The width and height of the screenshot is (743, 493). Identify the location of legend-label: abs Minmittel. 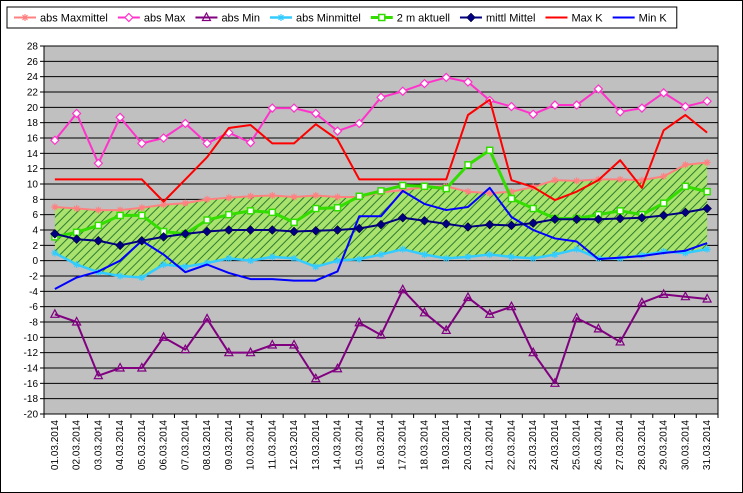
(328, 19).